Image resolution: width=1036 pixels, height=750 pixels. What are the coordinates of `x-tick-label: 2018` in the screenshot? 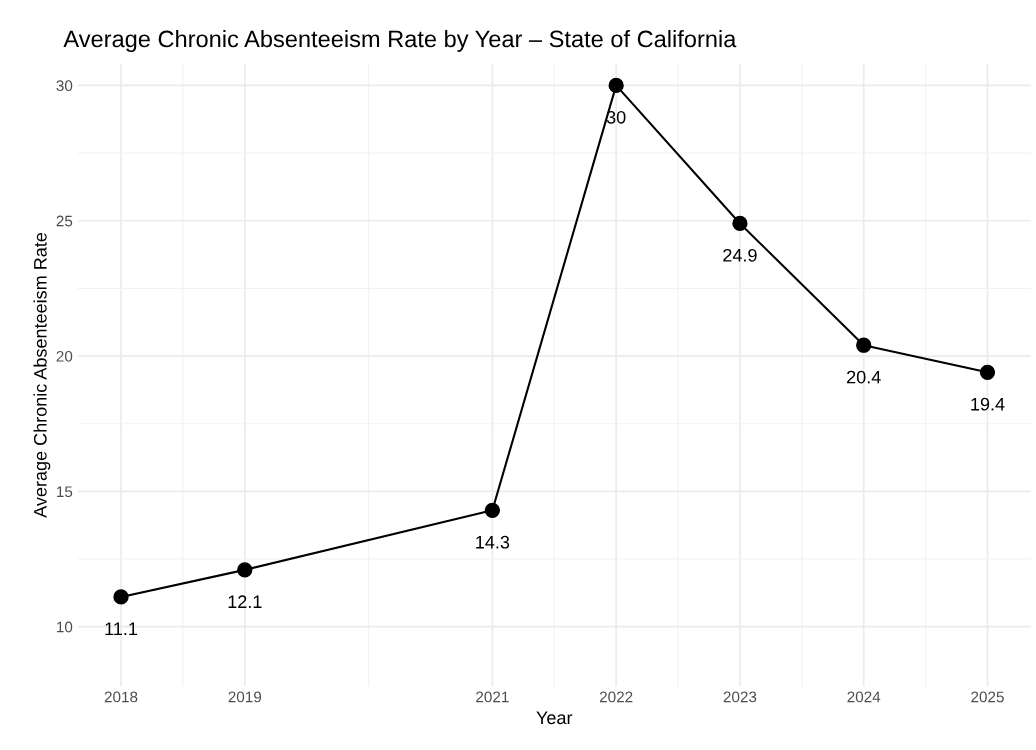 It's located at (121, 697).